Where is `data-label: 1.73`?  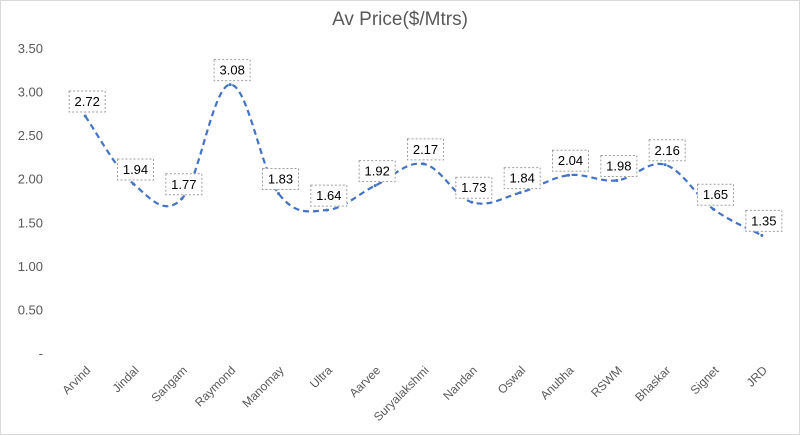 data-label: 1.73 is located at coordinates (473, 187).